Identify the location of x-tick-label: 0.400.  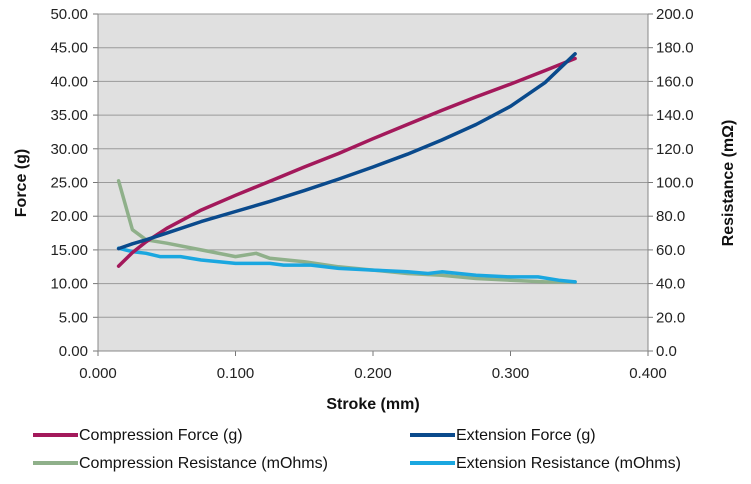
(648, 373).